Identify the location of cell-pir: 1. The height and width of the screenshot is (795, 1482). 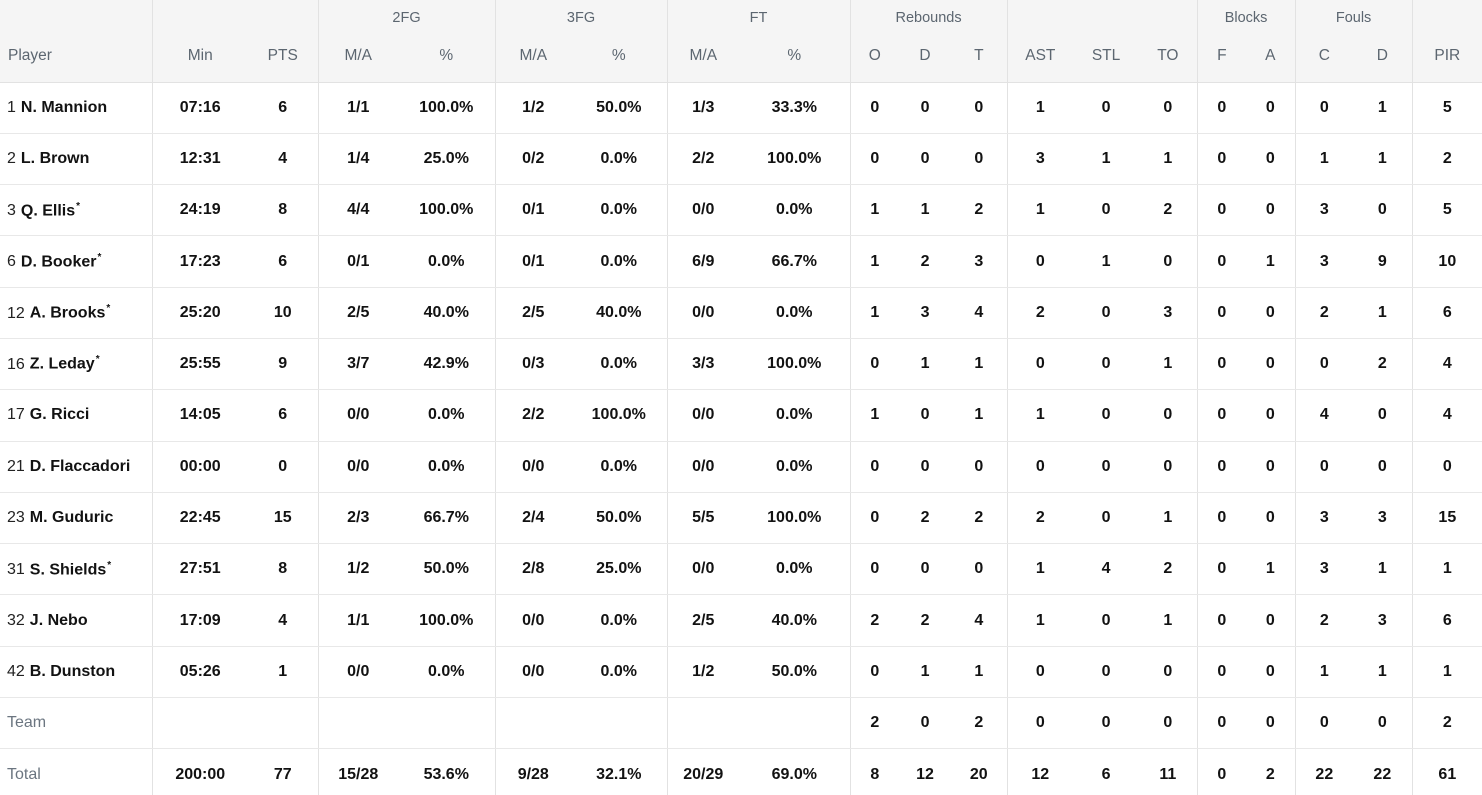
(1446, 569).